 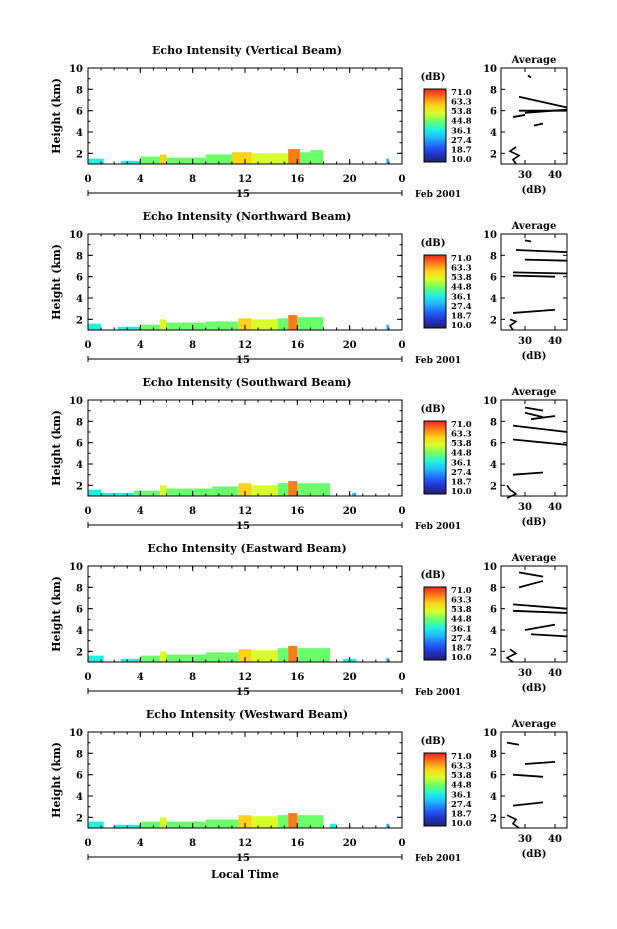 I want to click on panel-title: Echo Intensity (Northward Beam), so click(x=247, y=216).